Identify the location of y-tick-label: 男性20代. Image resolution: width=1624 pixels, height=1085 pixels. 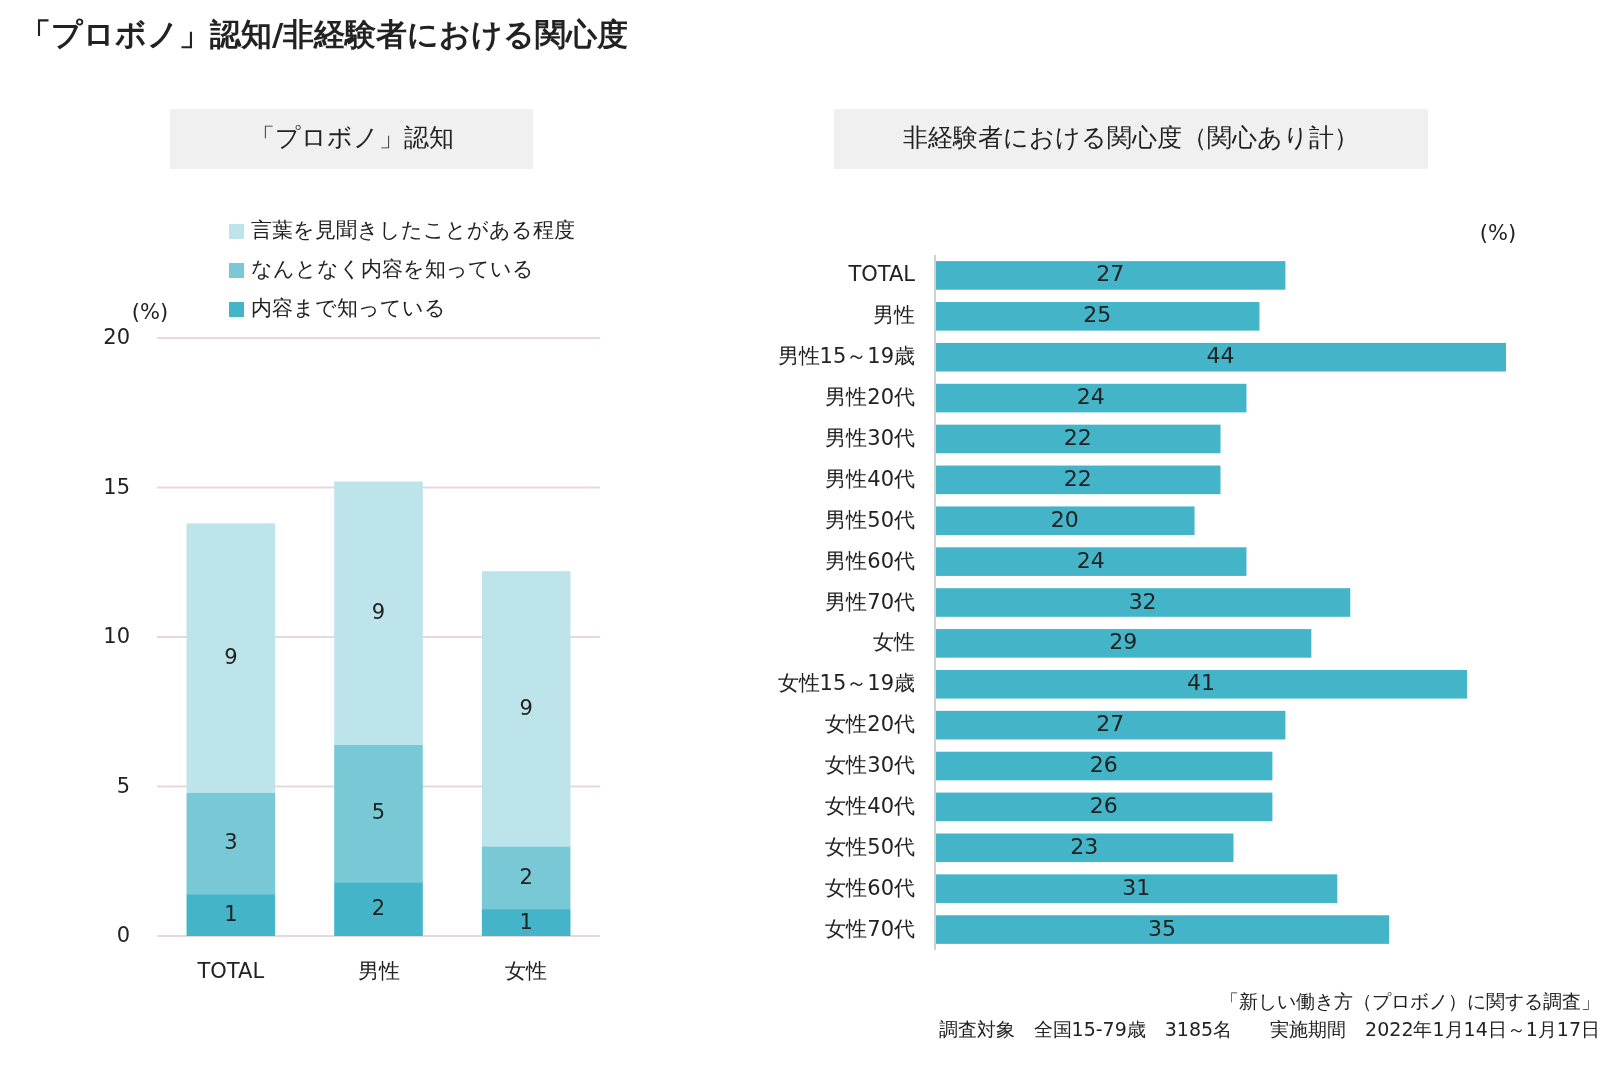
(870, 397).